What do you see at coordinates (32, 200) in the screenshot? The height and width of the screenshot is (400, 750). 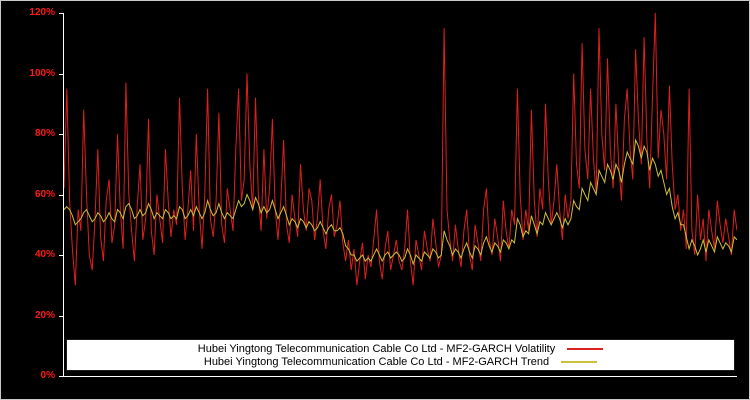 I see `y-axis: 0% 20% 40% 60% 80% 100% 120%` at bounding box center [32, 200].